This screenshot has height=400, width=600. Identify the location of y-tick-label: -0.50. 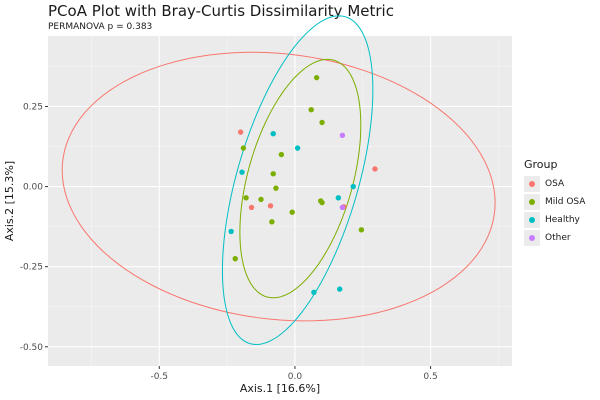
(32, 348).